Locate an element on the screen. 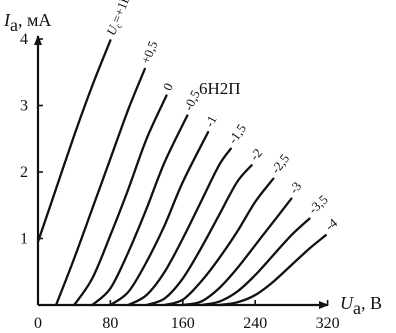 This screenshot has height=333, width=396. y-axis-label: Iа, мА is located at coordinates (27, 22).